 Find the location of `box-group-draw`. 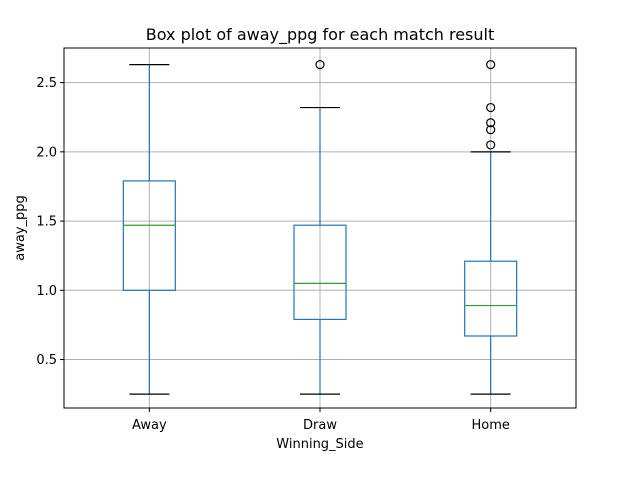

box-group-draw is located at coordinates (320, 227).